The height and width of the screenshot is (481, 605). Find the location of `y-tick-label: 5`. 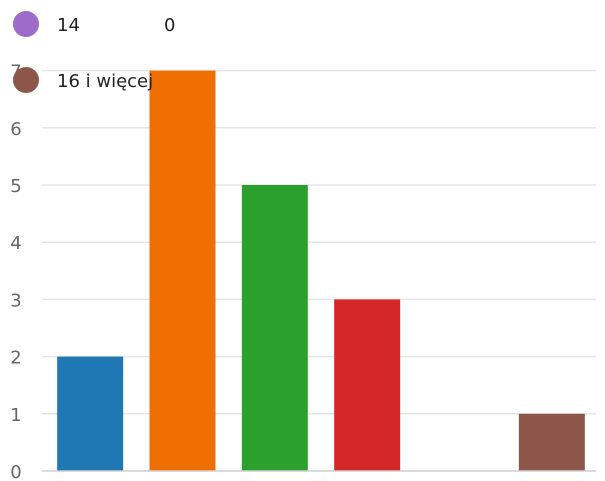

y-tick-label: 5 is located at coordinates (15, 186).